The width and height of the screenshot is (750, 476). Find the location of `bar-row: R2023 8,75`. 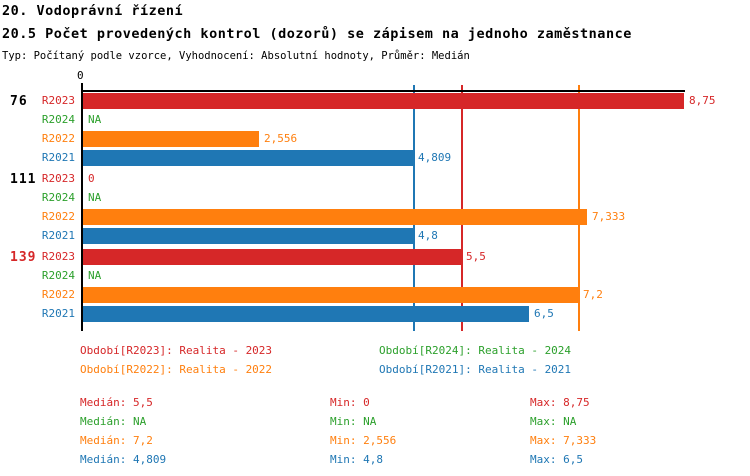

bar-row: R2023 8,75 is located at coordinates (379, 101).